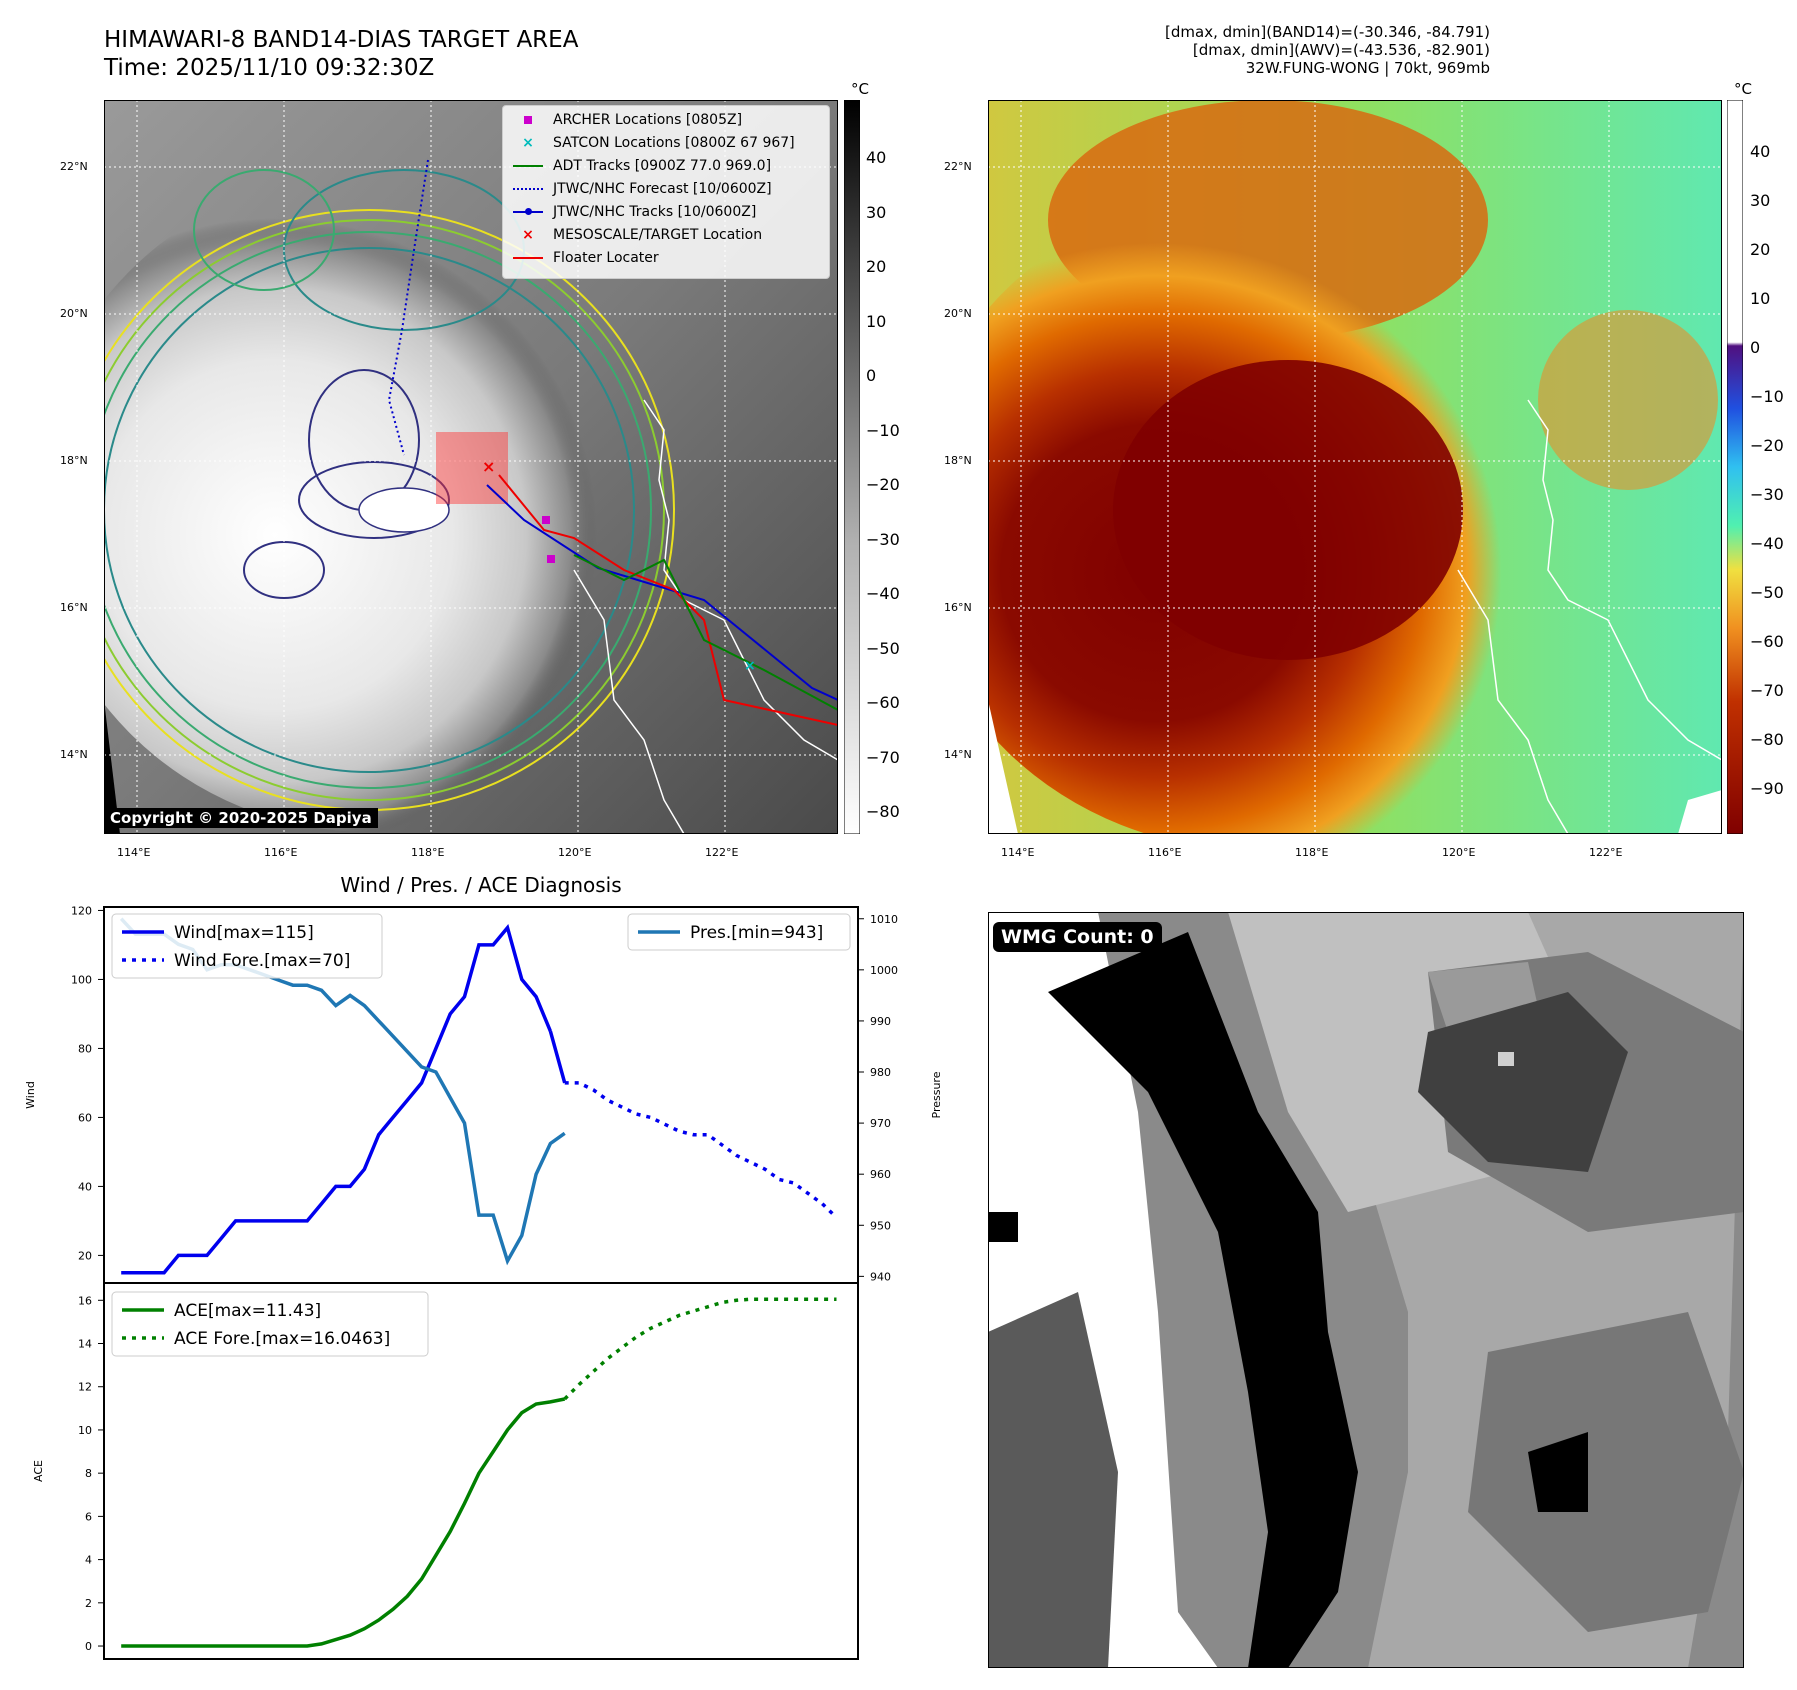 The image size is (1797, 1690). What do you see at coordinates (1767, 788) in the screenshot?
I see `right-colorbar-tick: −90` at bounding box center [1767, 788].